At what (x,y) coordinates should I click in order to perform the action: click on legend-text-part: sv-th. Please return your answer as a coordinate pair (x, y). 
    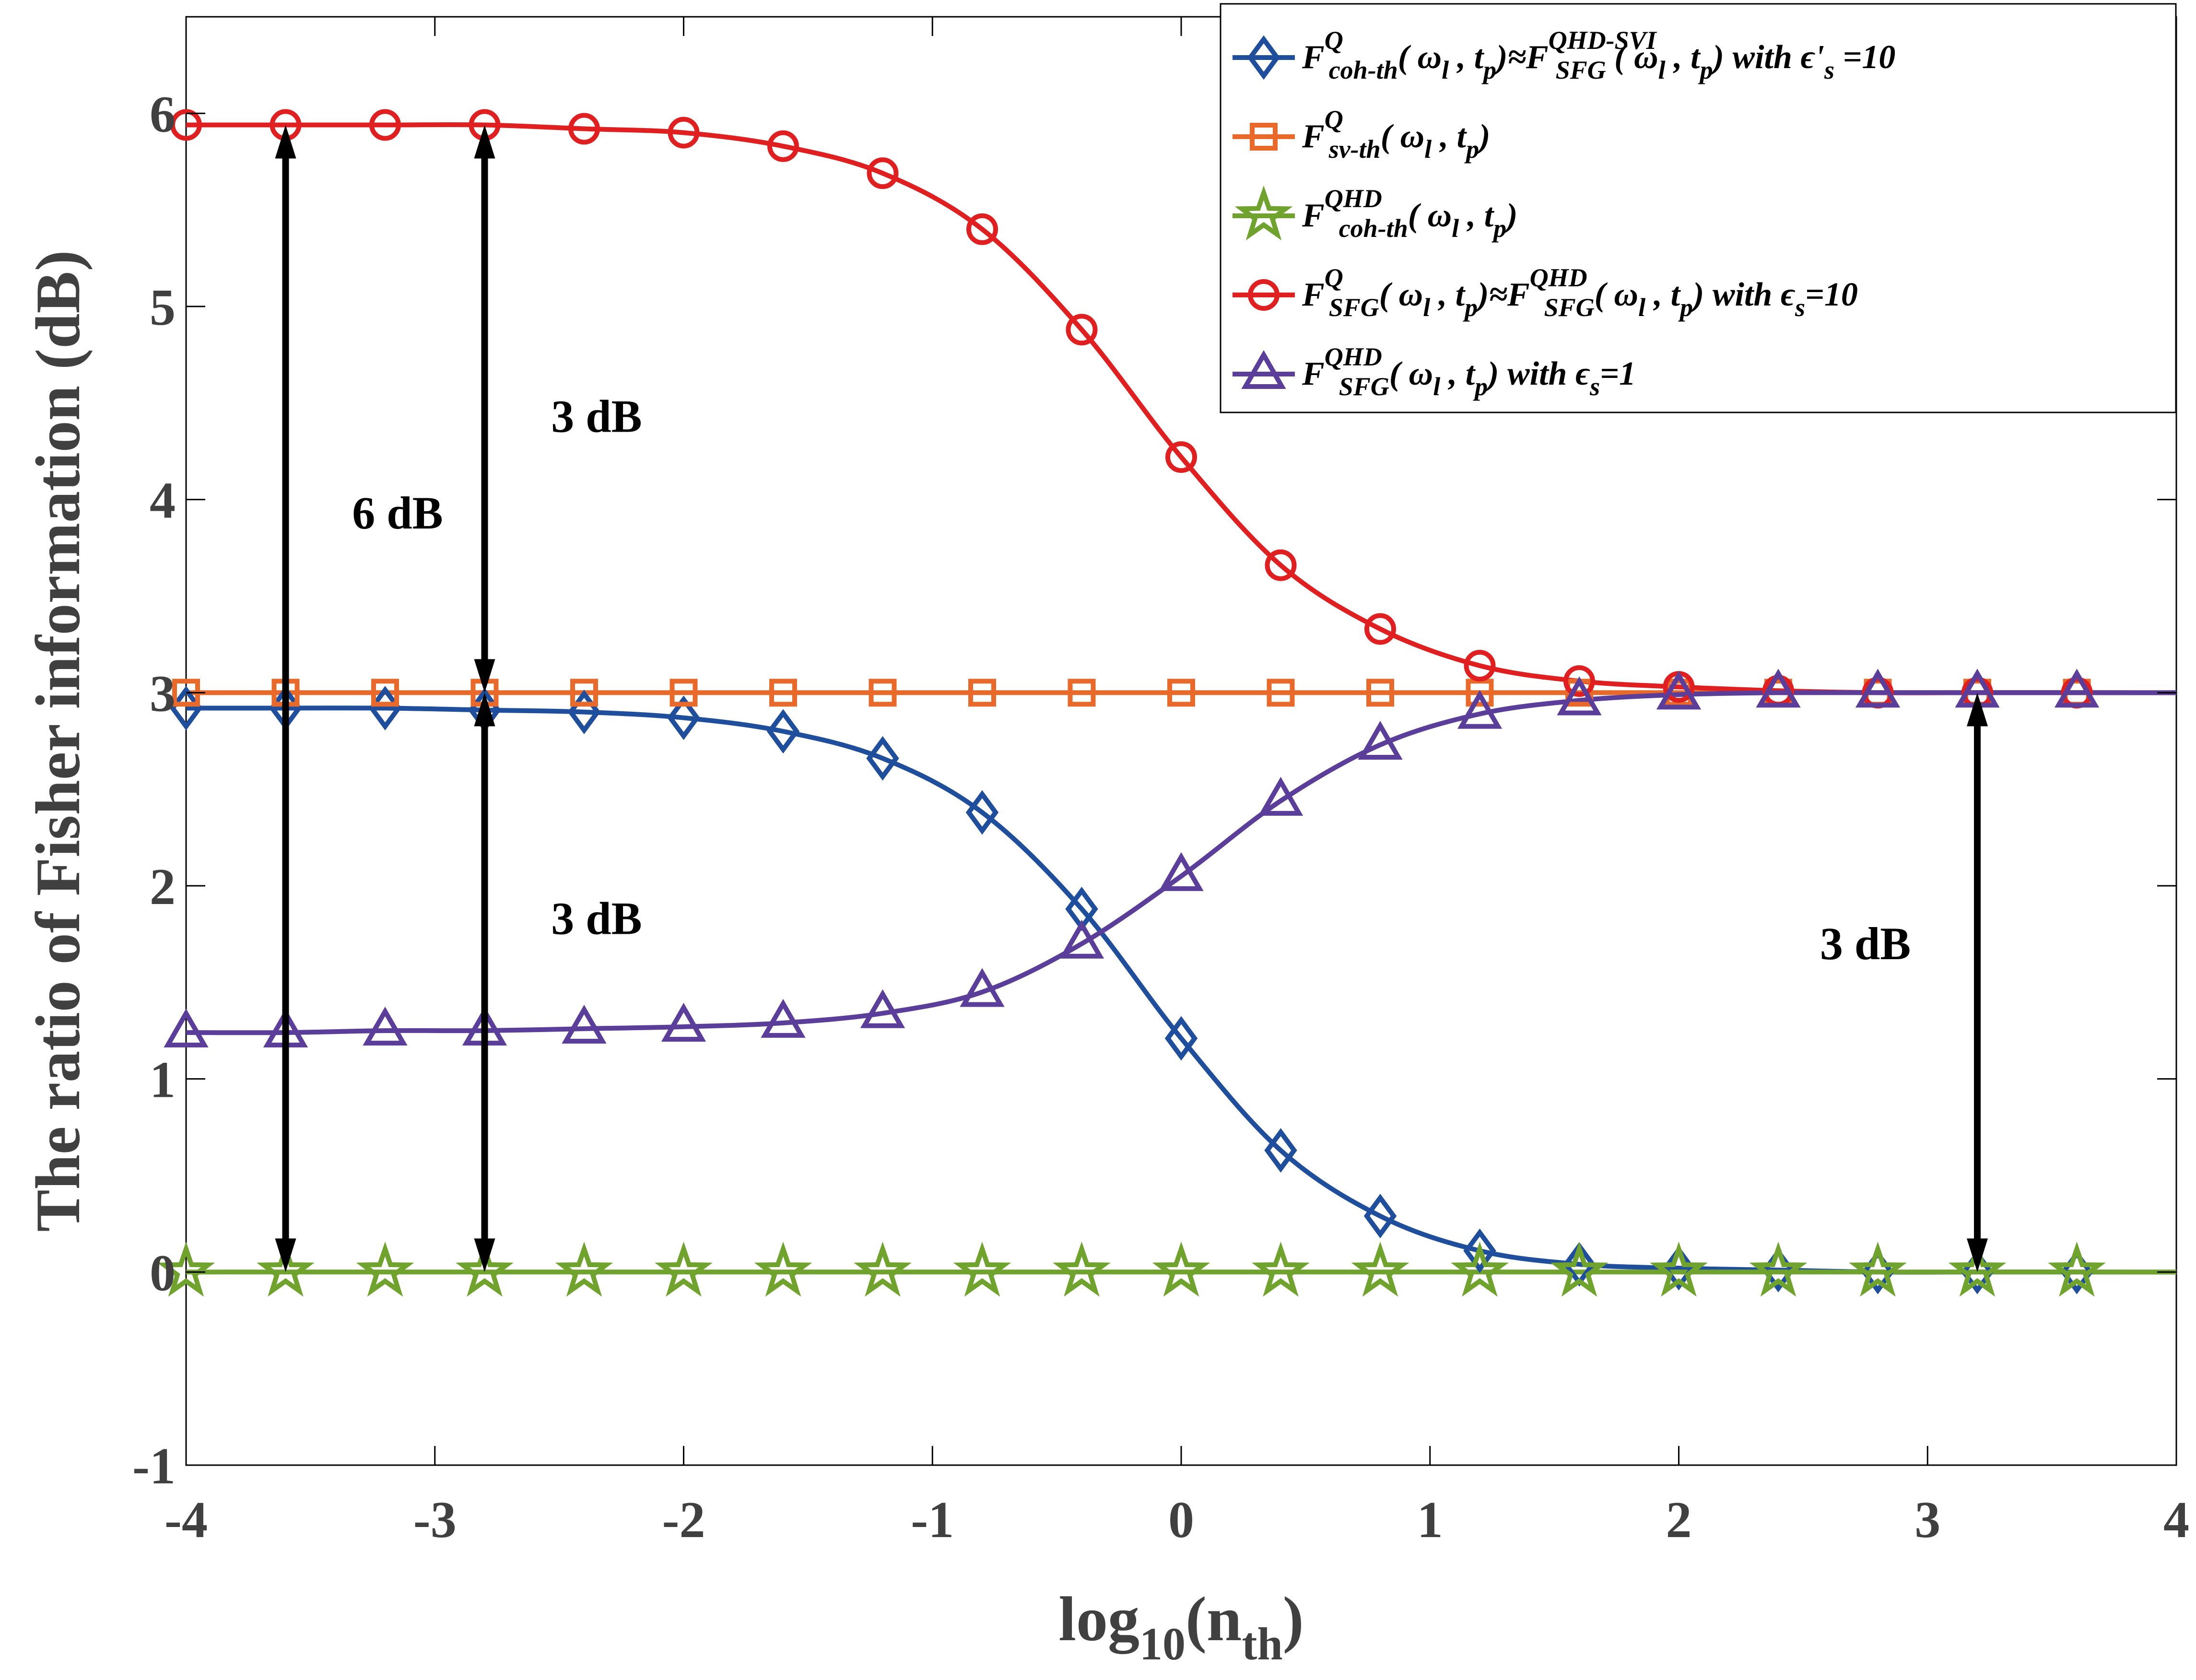
    Looking at the image, I should click on (1354, 149).